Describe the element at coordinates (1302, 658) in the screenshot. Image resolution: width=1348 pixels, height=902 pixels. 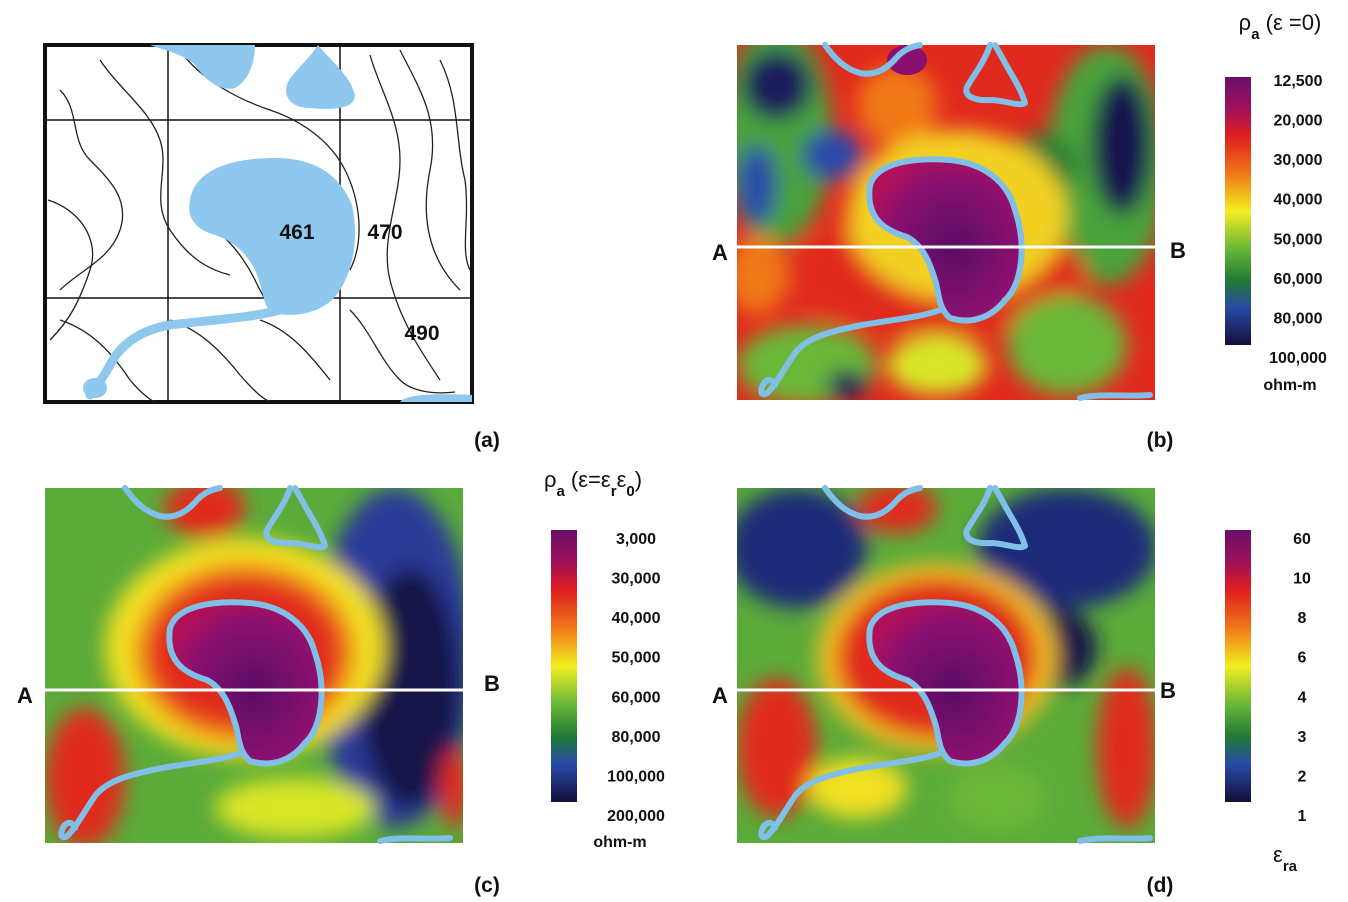
I see `color-bar-tick-label: 6` at that location.